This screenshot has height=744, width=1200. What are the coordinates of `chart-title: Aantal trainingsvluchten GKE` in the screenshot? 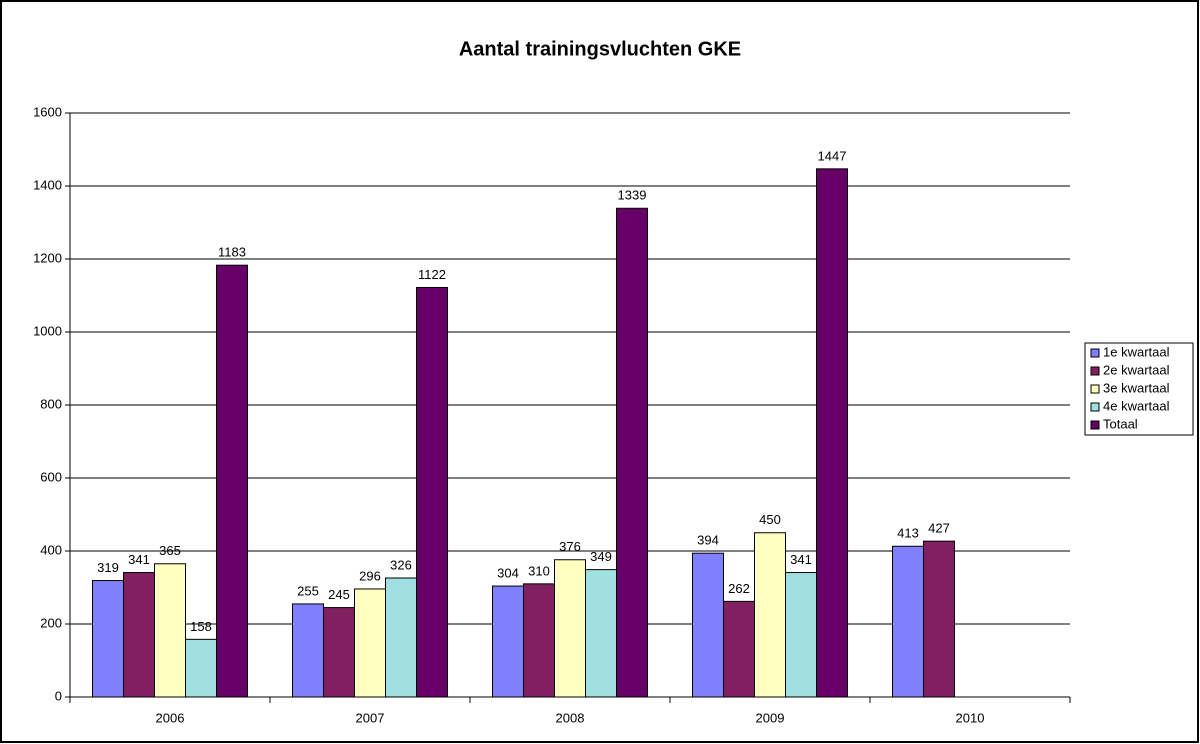 It's located at (600, 49).